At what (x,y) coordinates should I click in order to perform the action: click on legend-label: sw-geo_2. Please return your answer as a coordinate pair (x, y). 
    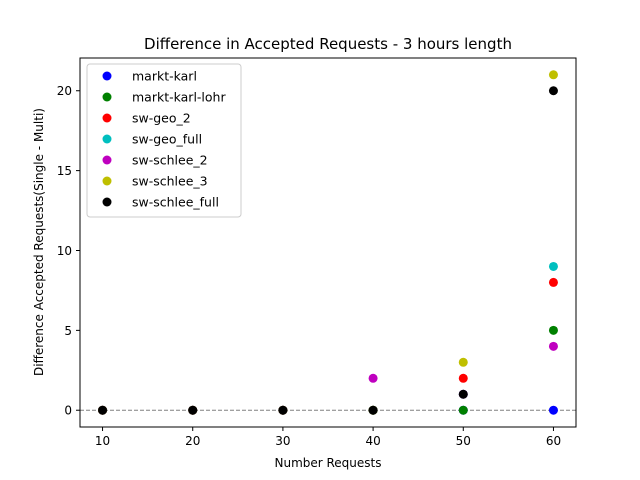
    Looking at the image, I should click on (161, 118).